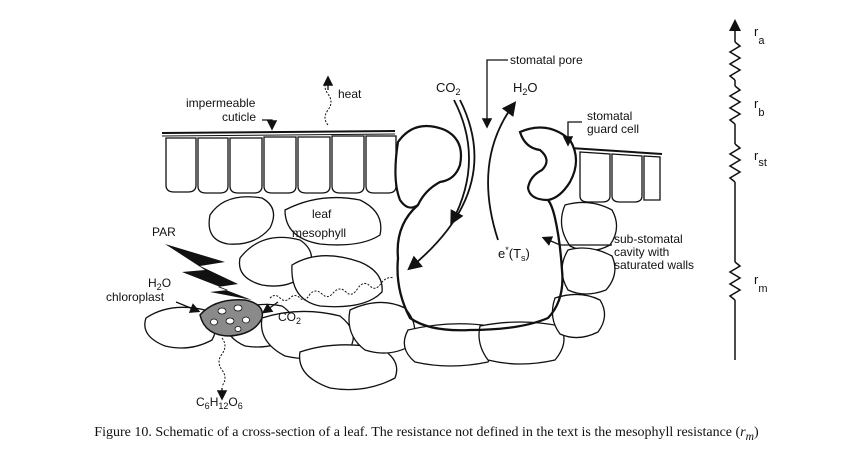 The height and width of the screenshot is (457, 853). Describe the element at coordinates (270, 125) in the screenshot. I see `cuticle-leader` at that location.